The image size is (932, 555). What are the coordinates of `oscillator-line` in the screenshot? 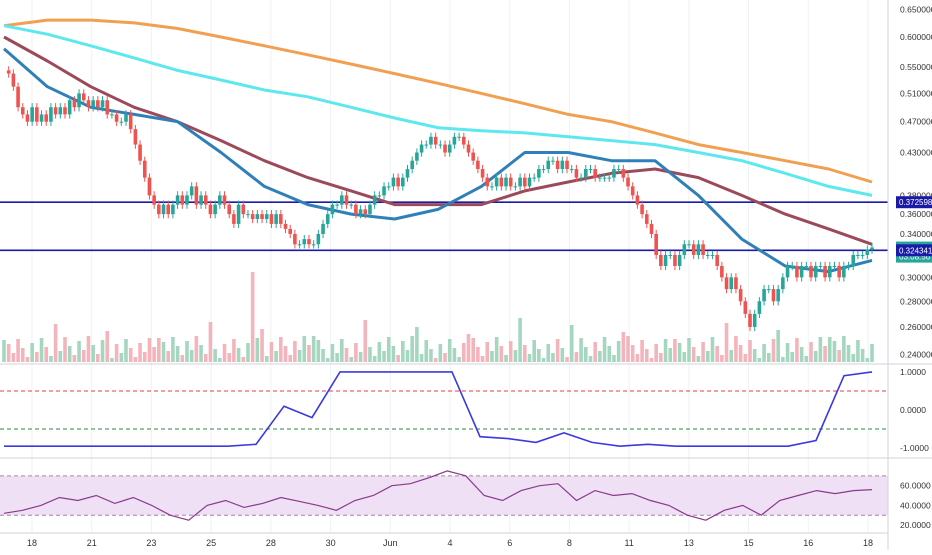 It's located at (438, 409).